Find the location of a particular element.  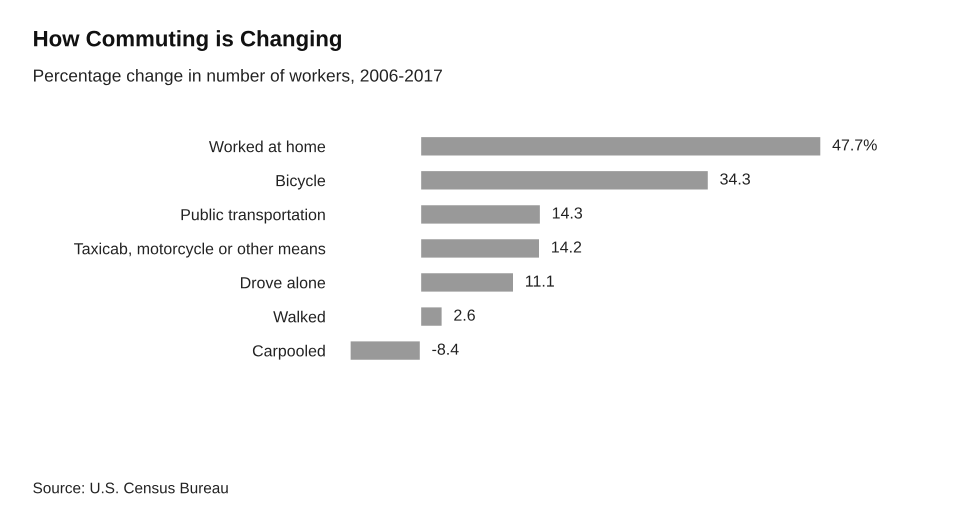

y-tick-label: Worked at home is located at coordinates (267, 146).